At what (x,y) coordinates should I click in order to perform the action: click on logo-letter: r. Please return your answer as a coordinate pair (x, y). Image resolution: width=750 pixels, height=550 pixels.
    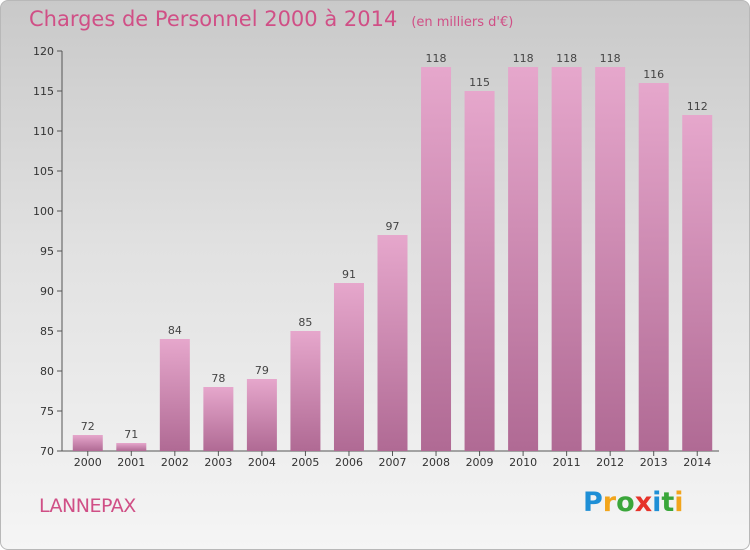
    Looking at the image, I should click on (609, 502).